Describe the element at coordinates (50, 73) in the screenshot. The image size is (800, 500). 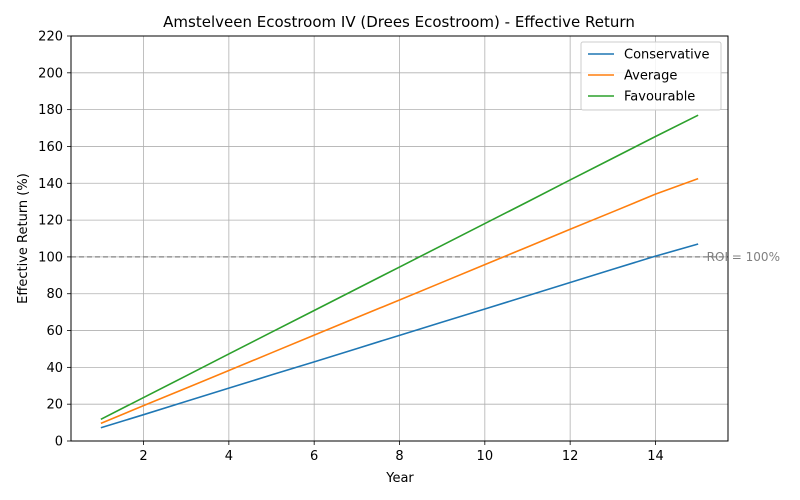
I see `y-tick-label: 200` at that location.